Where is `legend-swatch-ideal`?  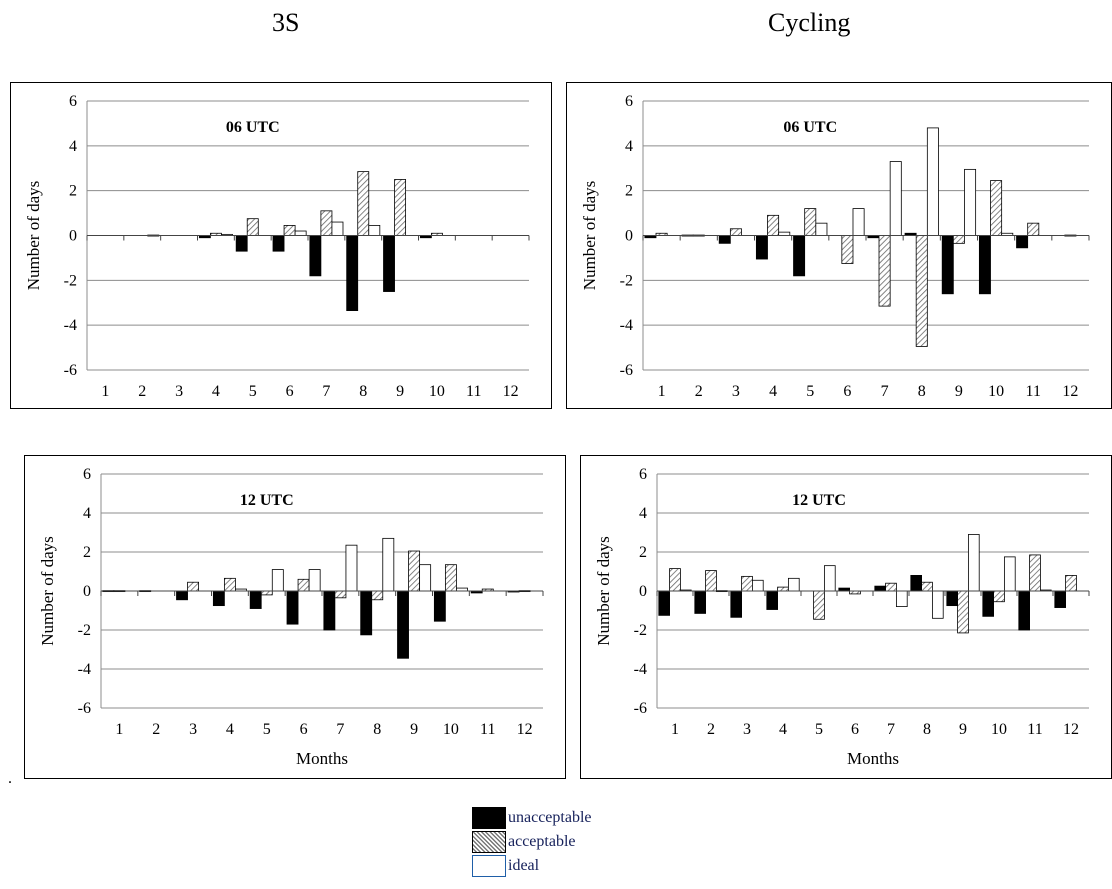
legend-swatch-ideal is located at coordinates (489, 866).